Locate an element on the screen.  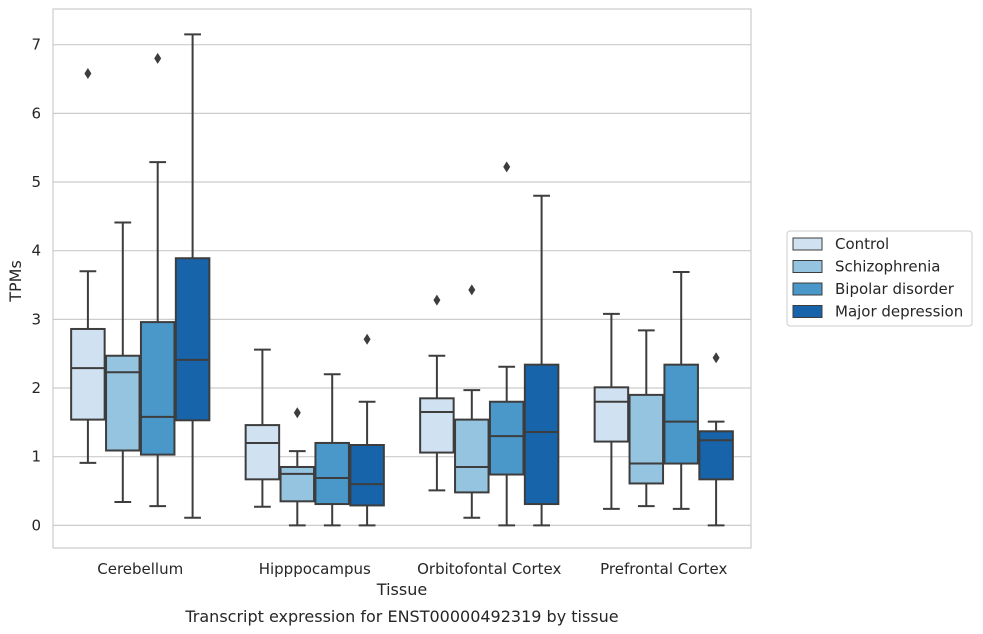
legend-label: Major depression is located at coordinates (899, 312).